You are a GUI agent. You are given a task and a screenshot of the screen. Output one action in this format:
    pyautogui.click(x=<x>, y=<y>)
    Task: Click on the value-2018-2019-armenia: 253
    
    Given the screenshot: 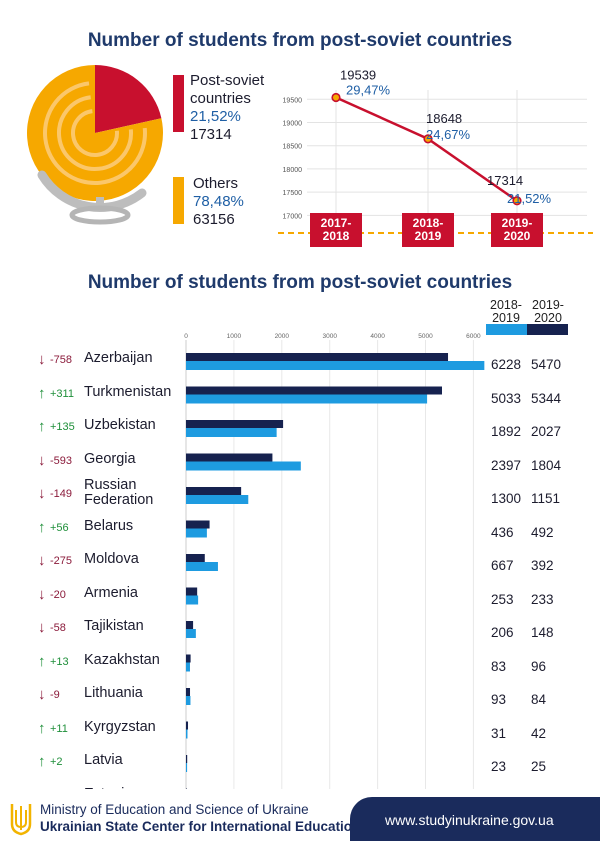 What is the action you would take?
    pyautogui.click(x=502, y=599)
    